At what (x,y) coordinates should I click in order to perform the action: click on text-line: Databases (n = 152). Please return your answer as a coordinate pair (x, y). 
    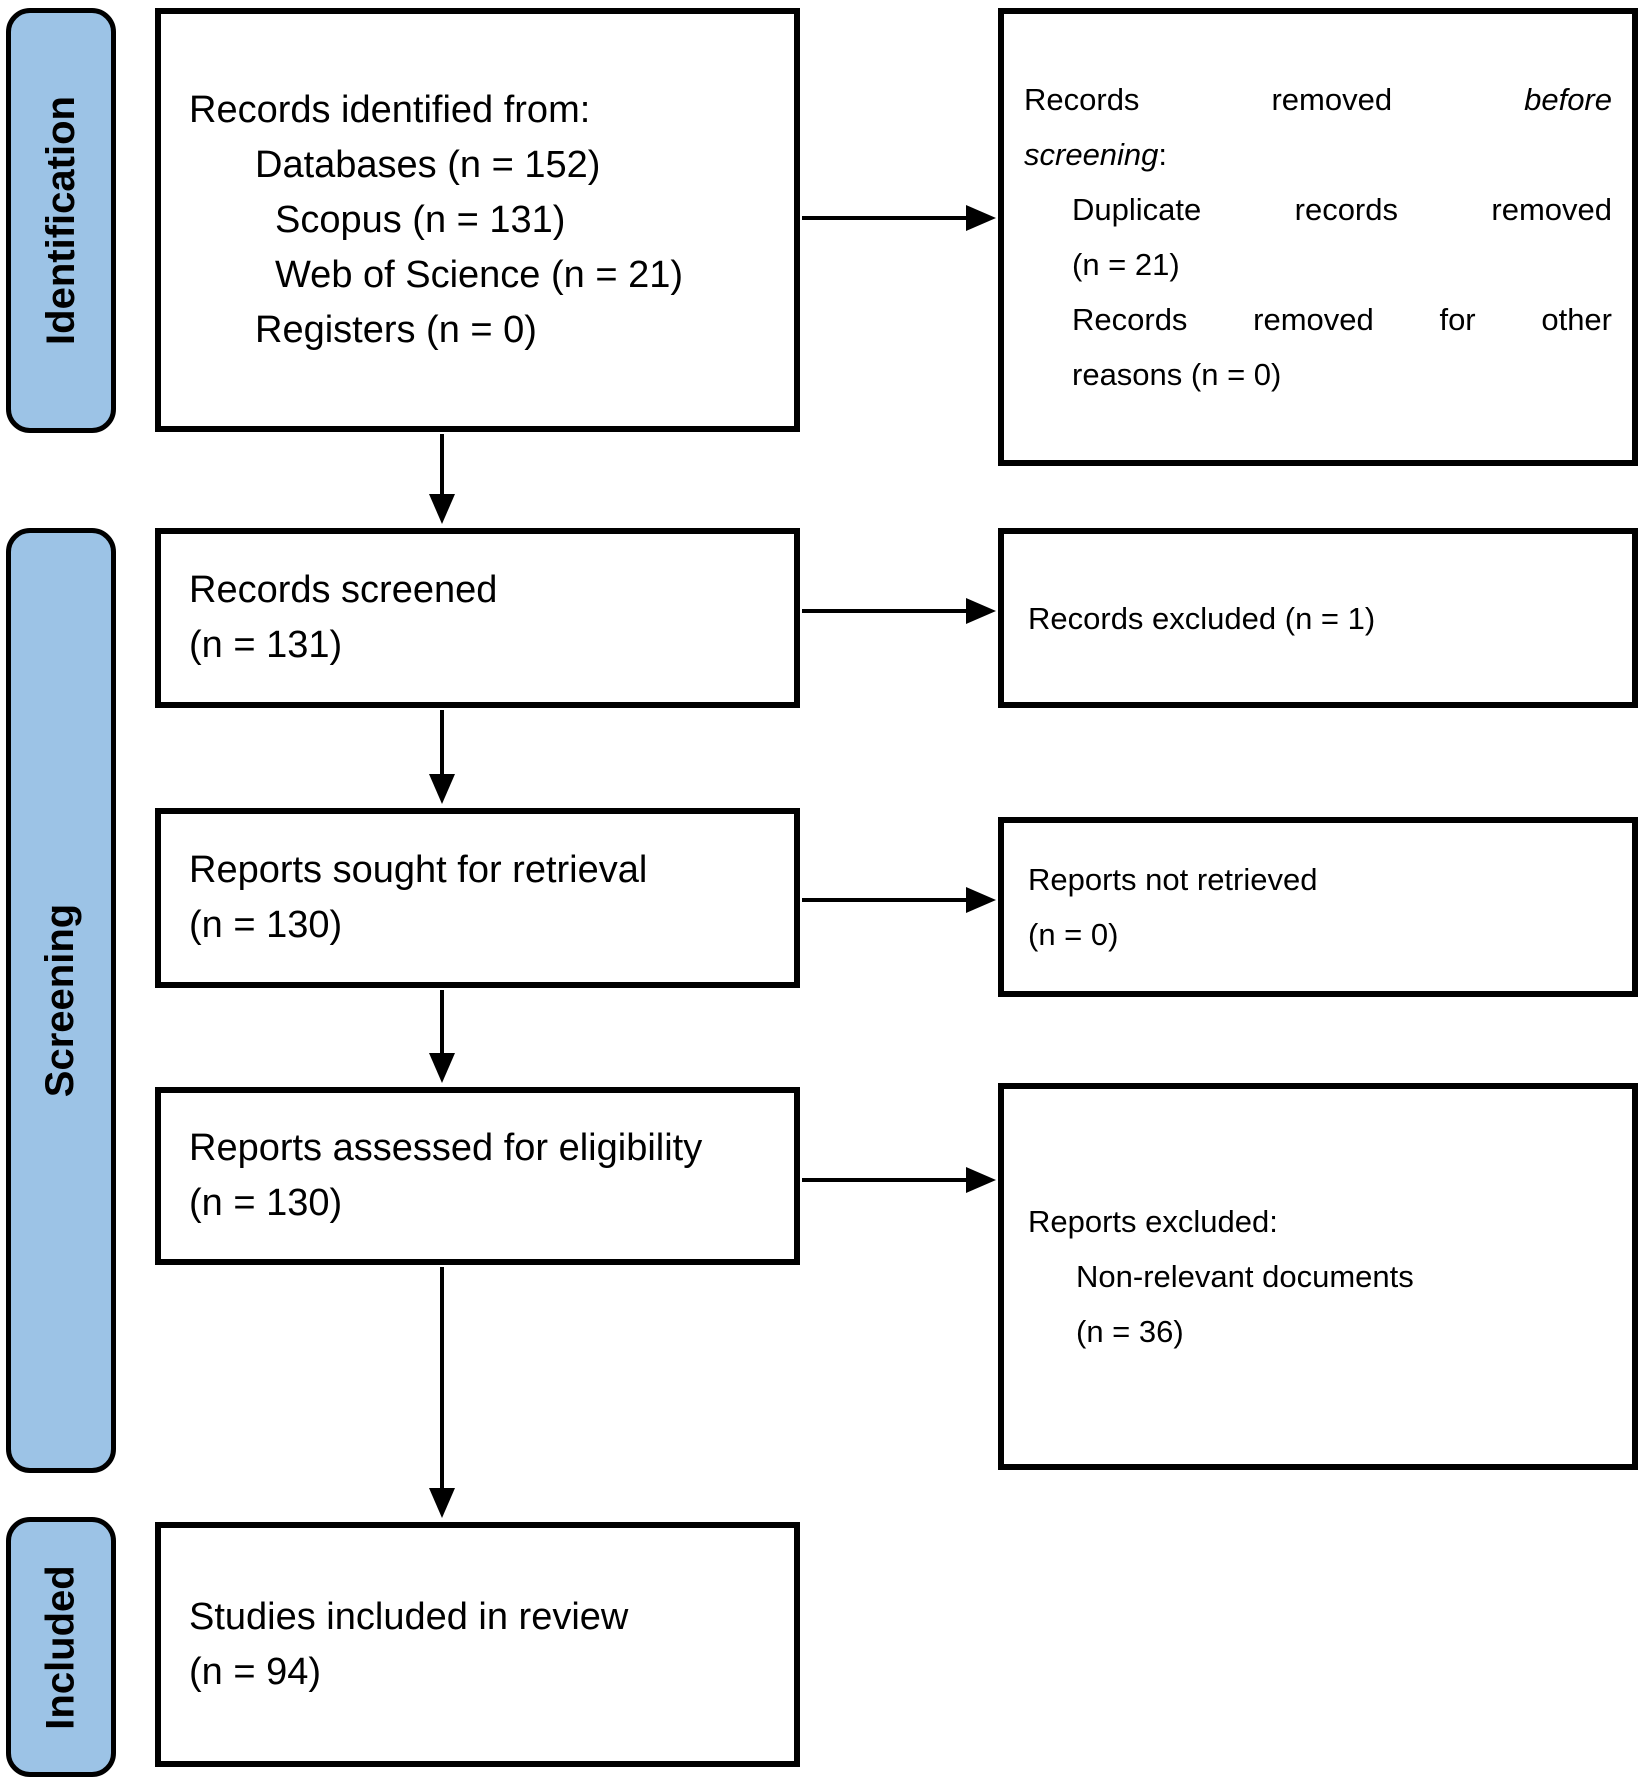
    Looking at the image, I should click on (428, 164).